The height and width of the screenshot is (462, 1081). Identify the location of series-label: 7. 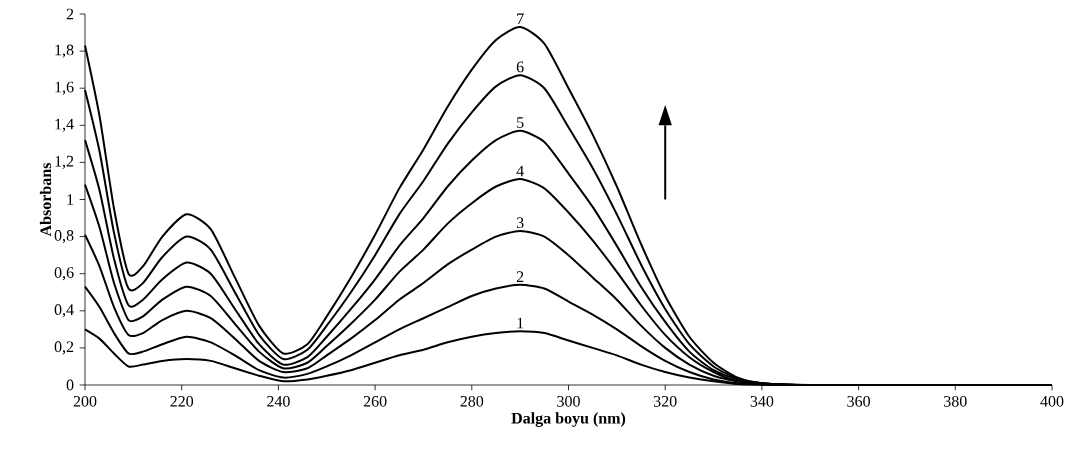
(520, 19).